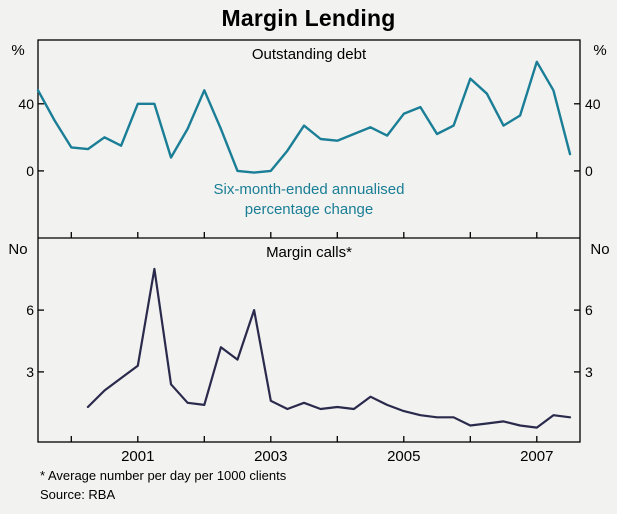 This screenshot has height=514, width=617. I want to click on top-panel-unit-right: %, so click(600, 50).